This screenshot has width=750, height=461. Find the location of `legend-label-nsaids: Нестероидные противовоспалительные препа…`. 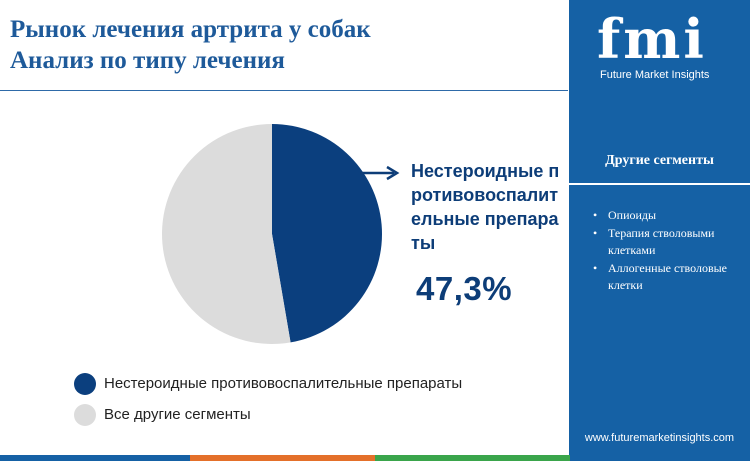

legend-label-nsaids: Нестероидные противовоспалительные препа… is located at coordinates (283, 383).